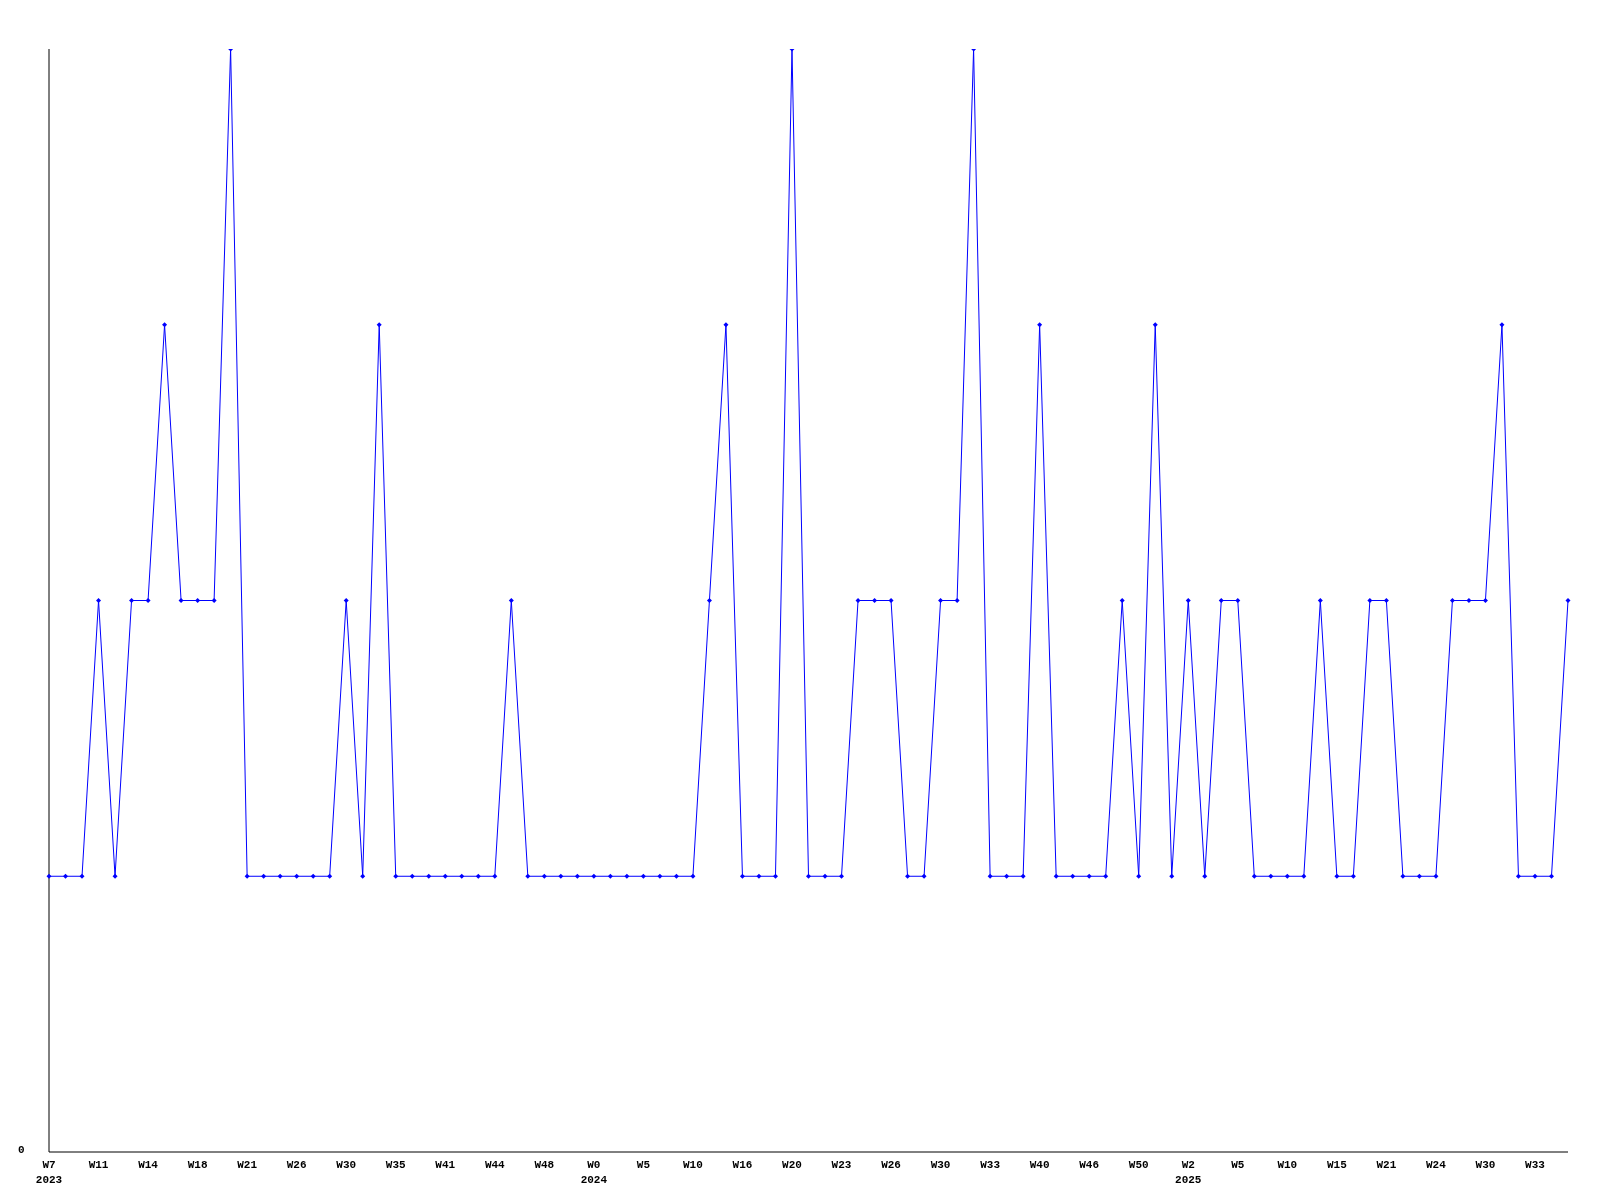 Image resolution: width=1600 pixels, height=1200 pixels. What do you see at coordinates (197, 1165) in the screenshot?
I see `x-tick-label: W18` at bounding box center [197, 1165].